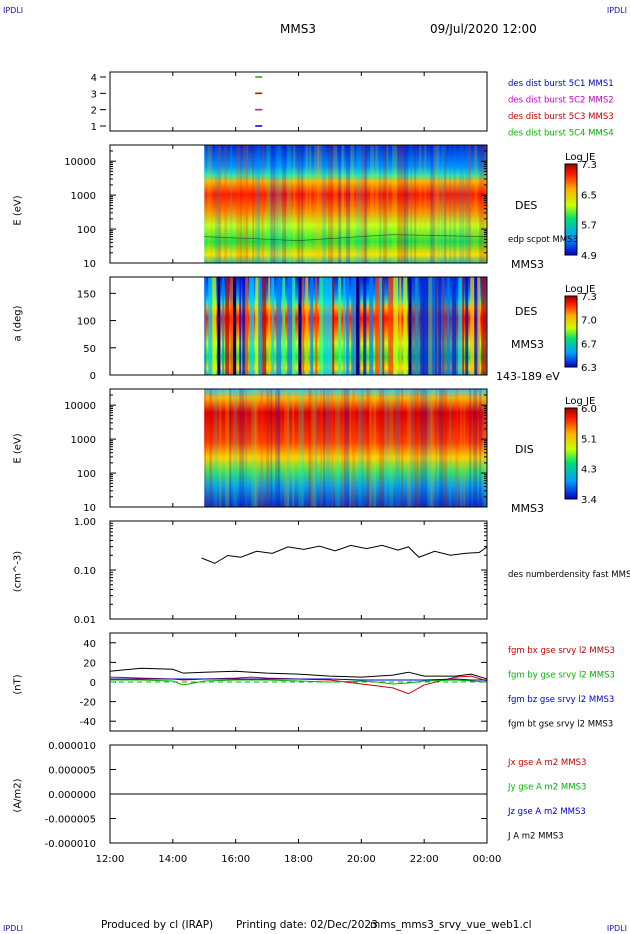  Describe the element at coordinates (94, 111) in the screenshot. I see `availability-ytick-label: 2` at that location.